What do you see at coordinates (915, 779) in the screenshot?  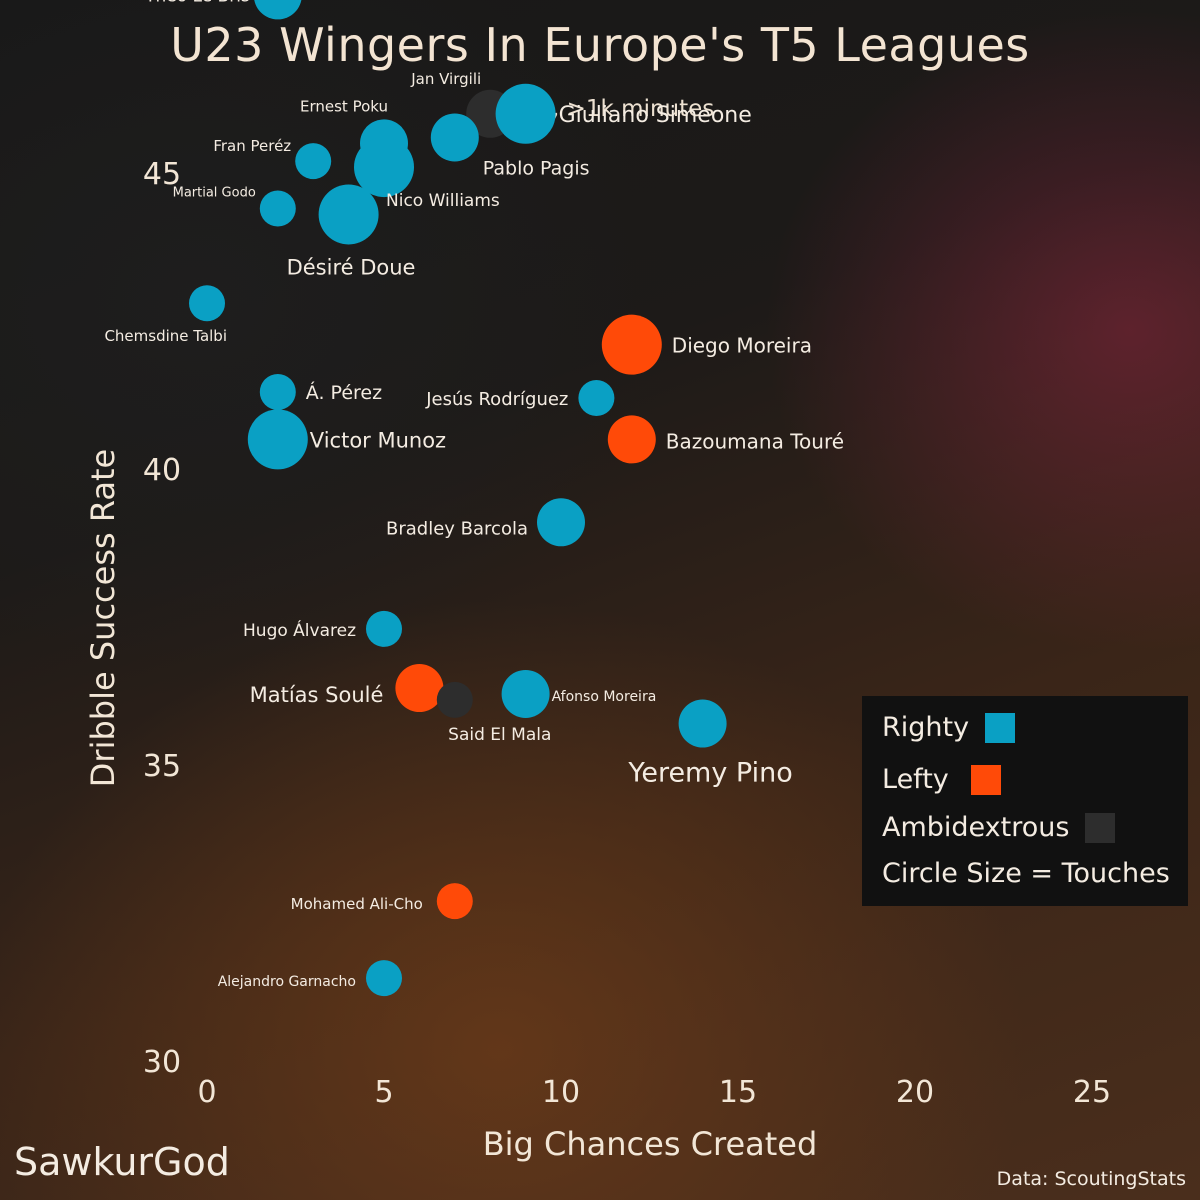 I see `legend-label: Lefty` at bounding box center [915, 779].